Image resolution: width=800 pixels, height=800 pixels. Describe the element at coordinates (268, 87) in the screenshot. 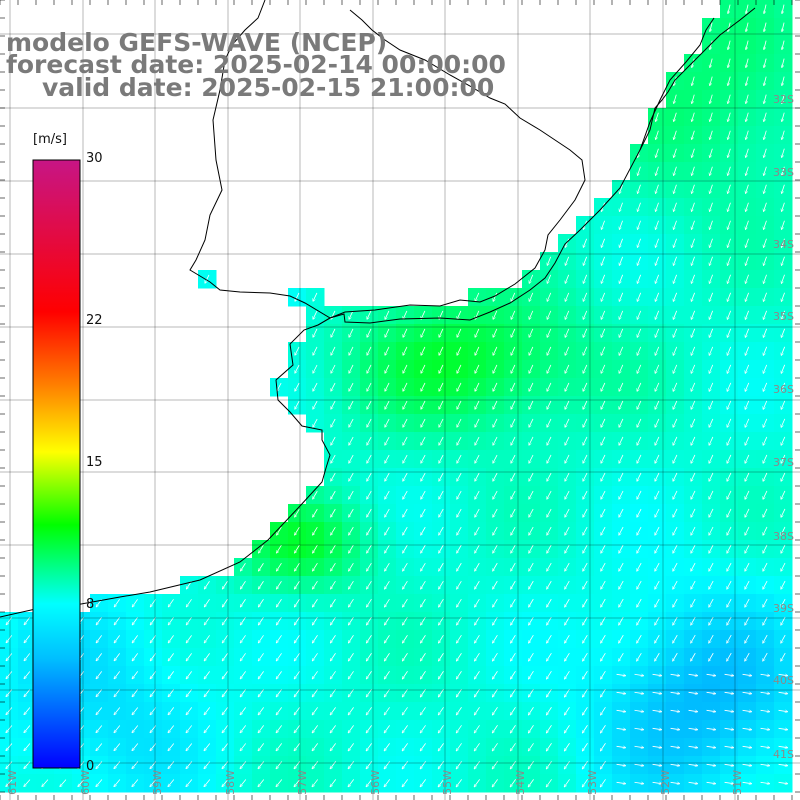

I see `valid-date: valid date: 2025-02-15 21:00:00` at that location.